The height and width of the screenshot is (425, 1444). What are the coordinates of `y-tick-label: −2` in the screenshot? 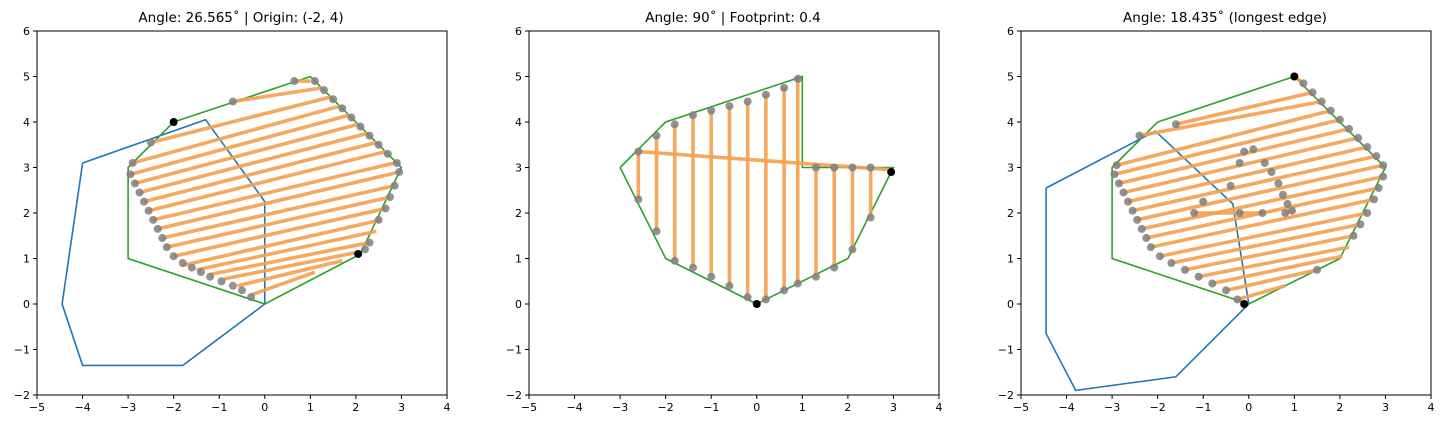 It's located at (22, 395).